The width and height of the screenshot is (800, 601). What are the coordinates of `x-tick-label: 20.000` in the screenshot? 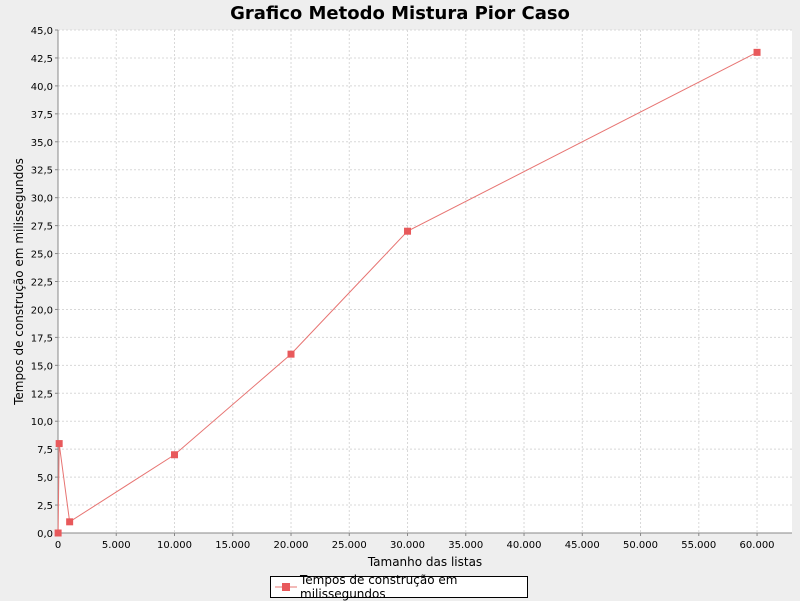 It's located at (291, 545).